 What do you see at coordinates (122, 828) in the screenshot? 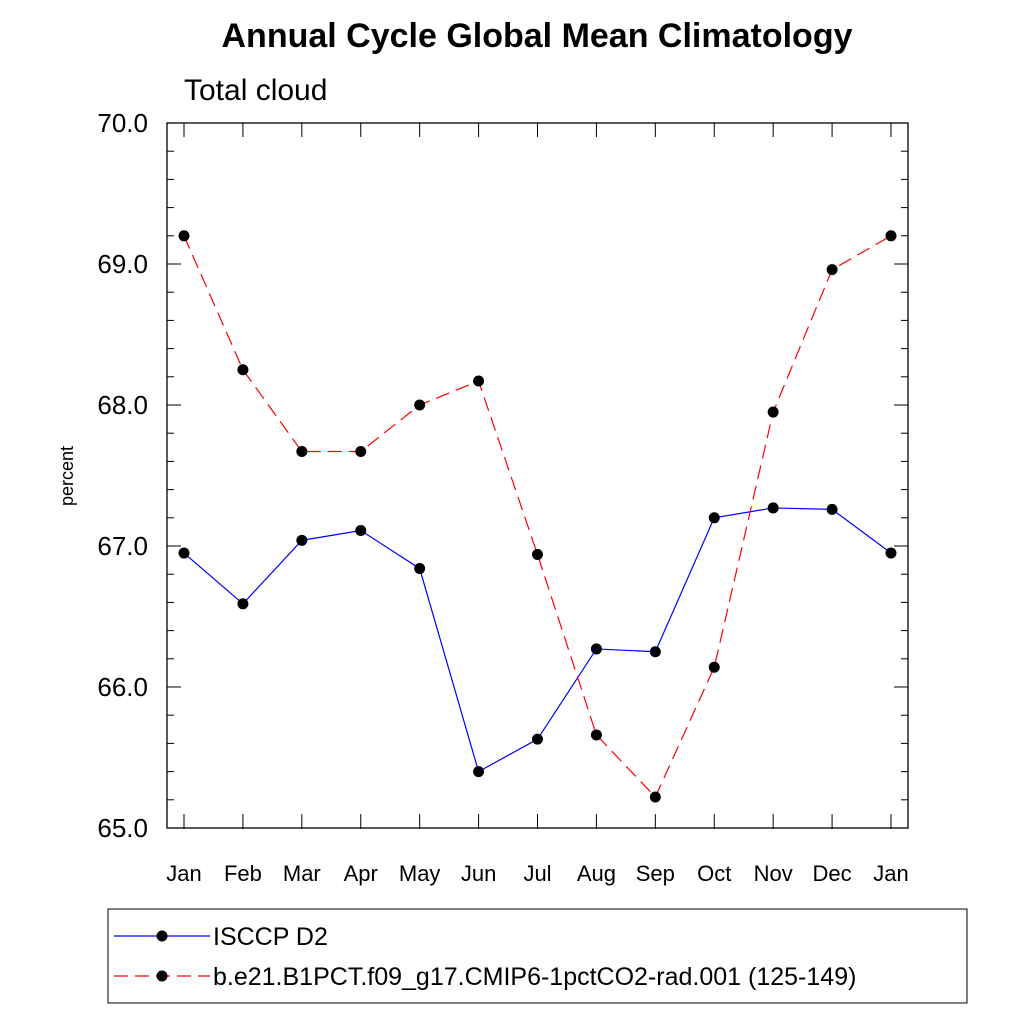
I see `y-tick-label: 65.0` at bounding box center [122, 828].